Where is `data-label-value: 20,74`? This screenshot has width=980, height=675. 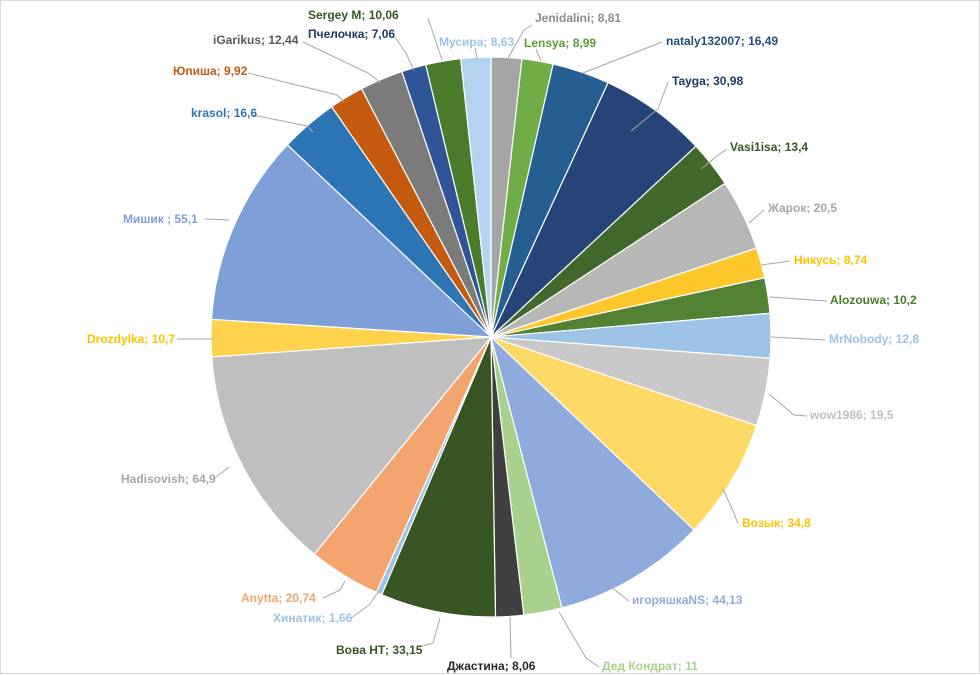
data-label-value: 20,74 is located at coordinates (301, 598).